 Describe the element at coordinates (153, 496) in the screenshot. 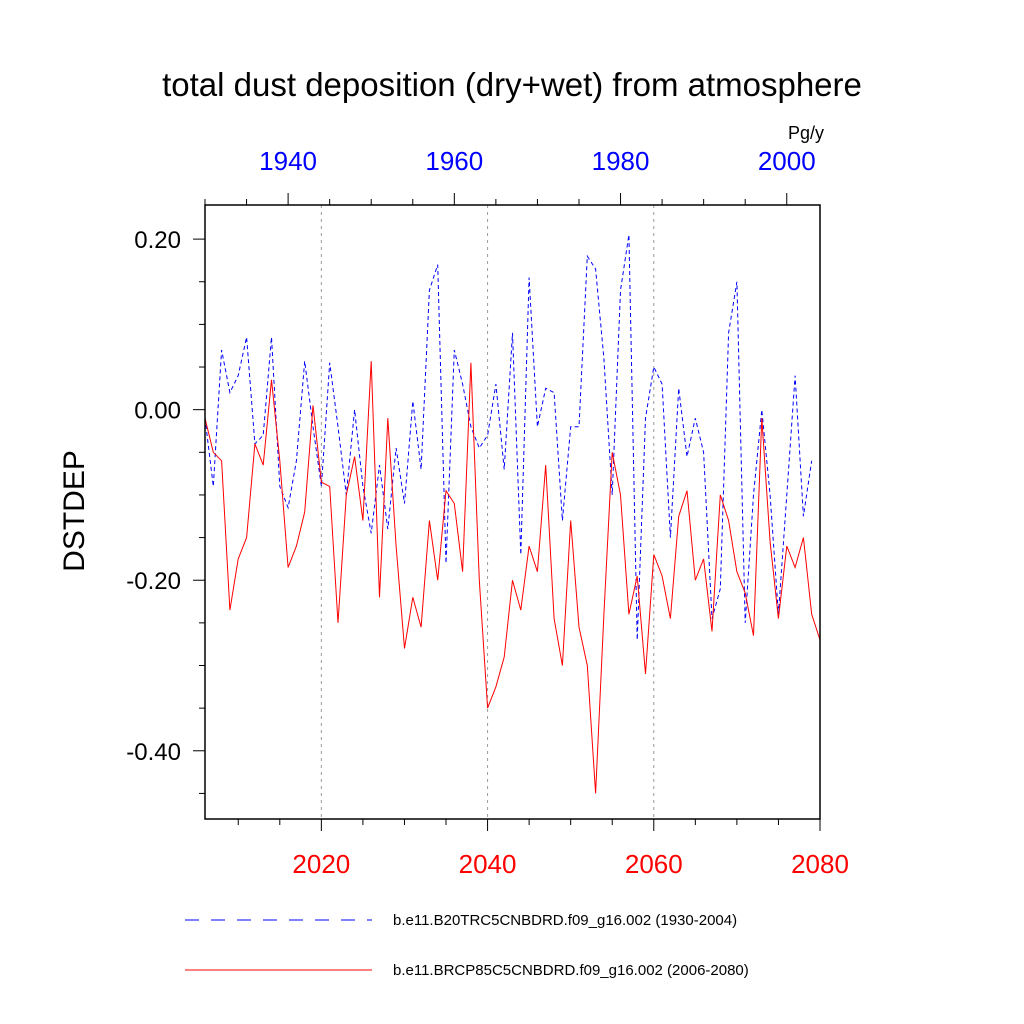

I see `y-tick-labels: 0.20 0.00 -0.20 -0.40` at that location.